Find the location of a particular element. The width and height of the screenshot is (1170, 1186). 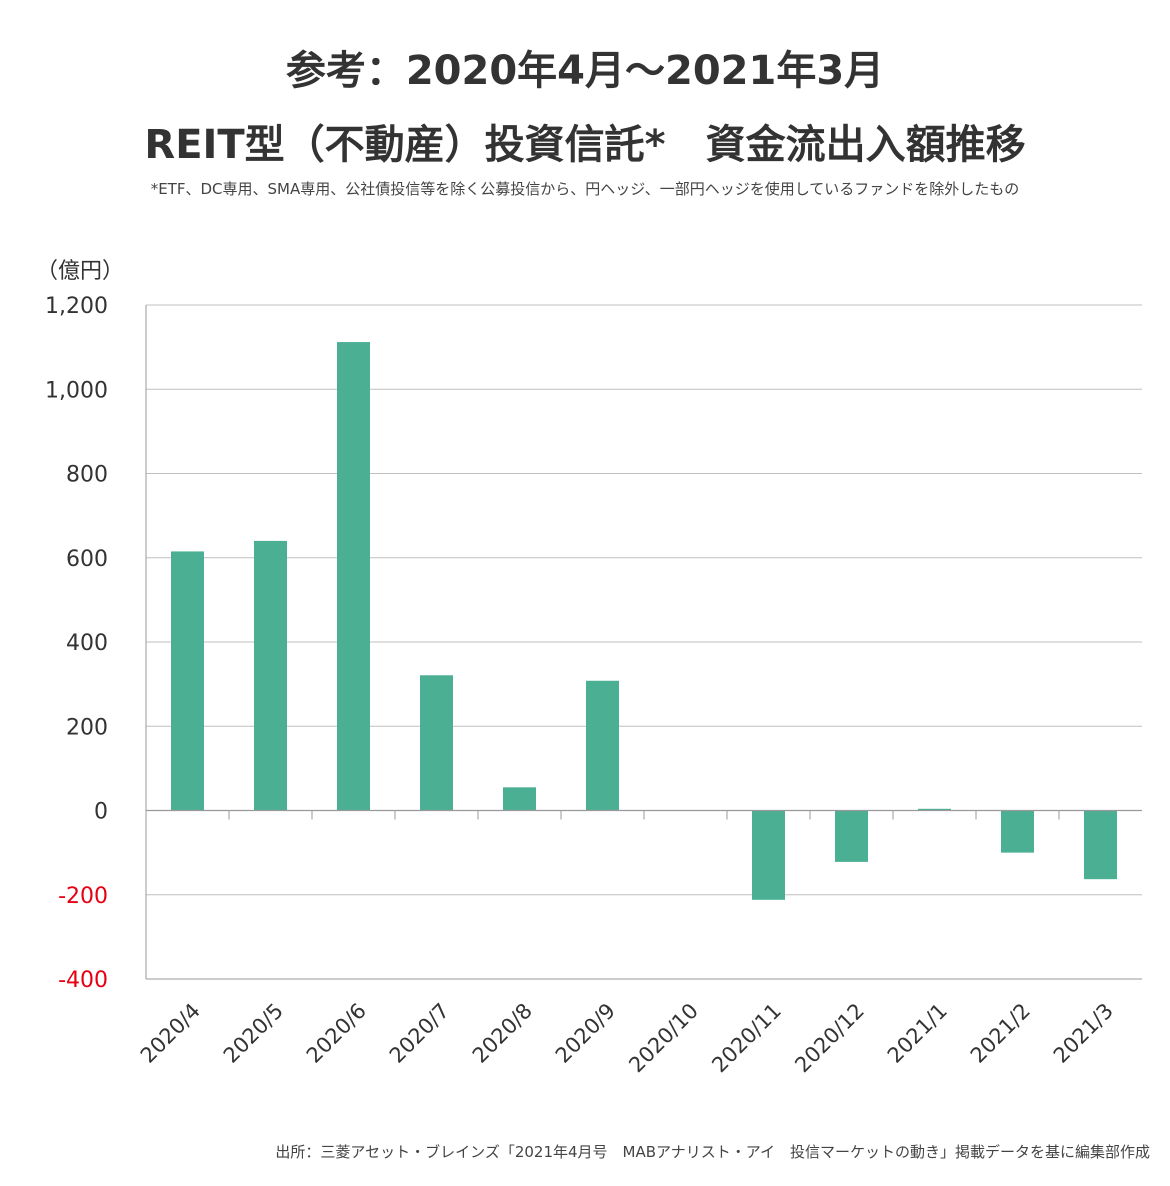

y-tick-label: -200 is located at coordinates (83, 896).